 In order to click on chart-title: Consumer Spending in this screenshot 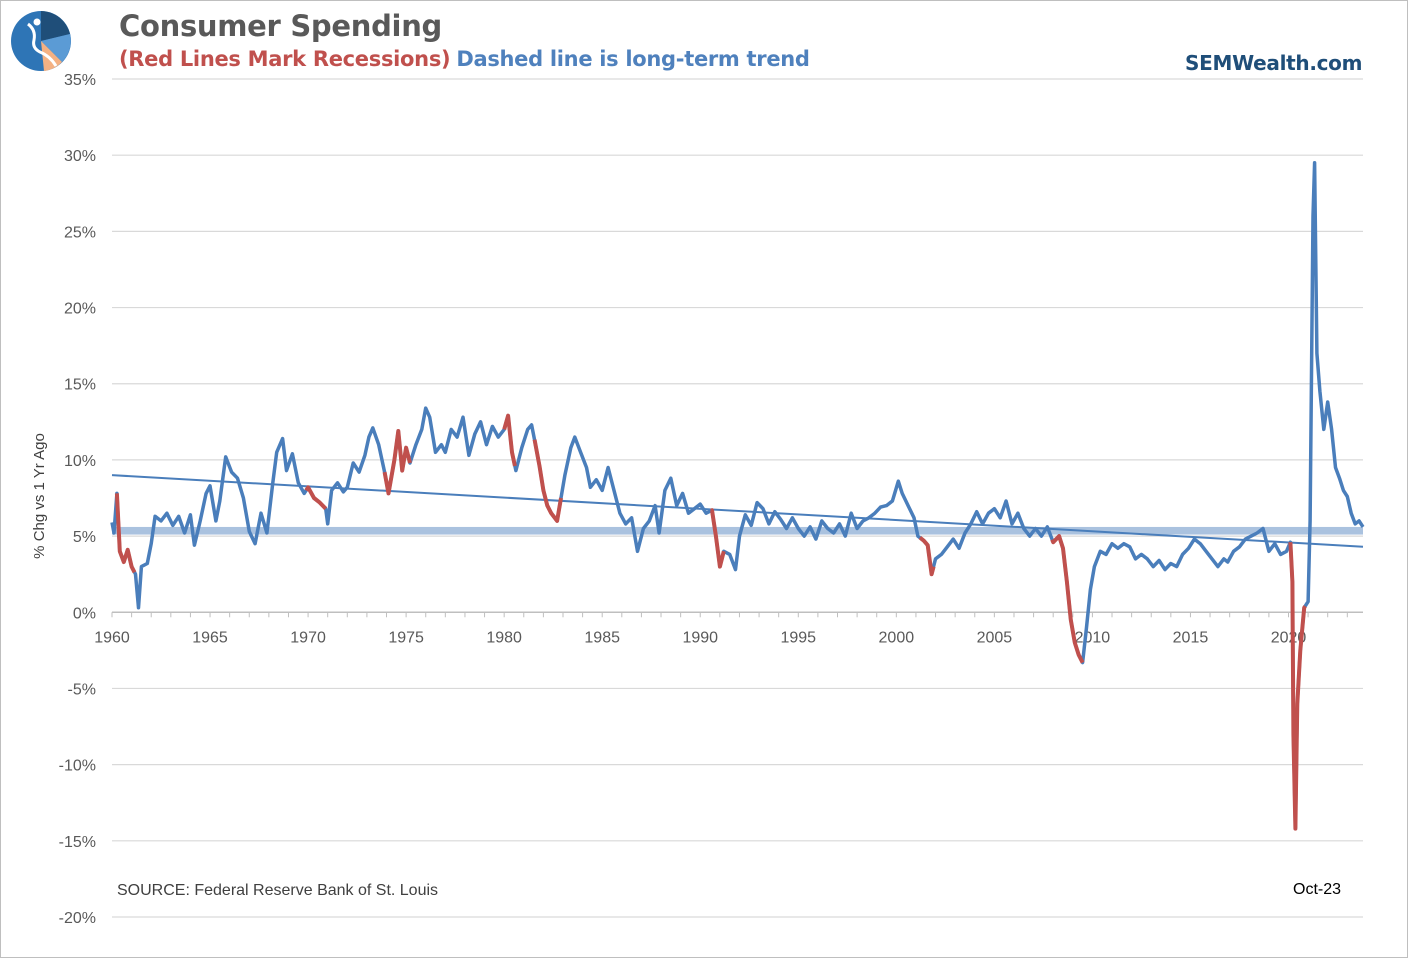, I will do `click(281, 26)`.